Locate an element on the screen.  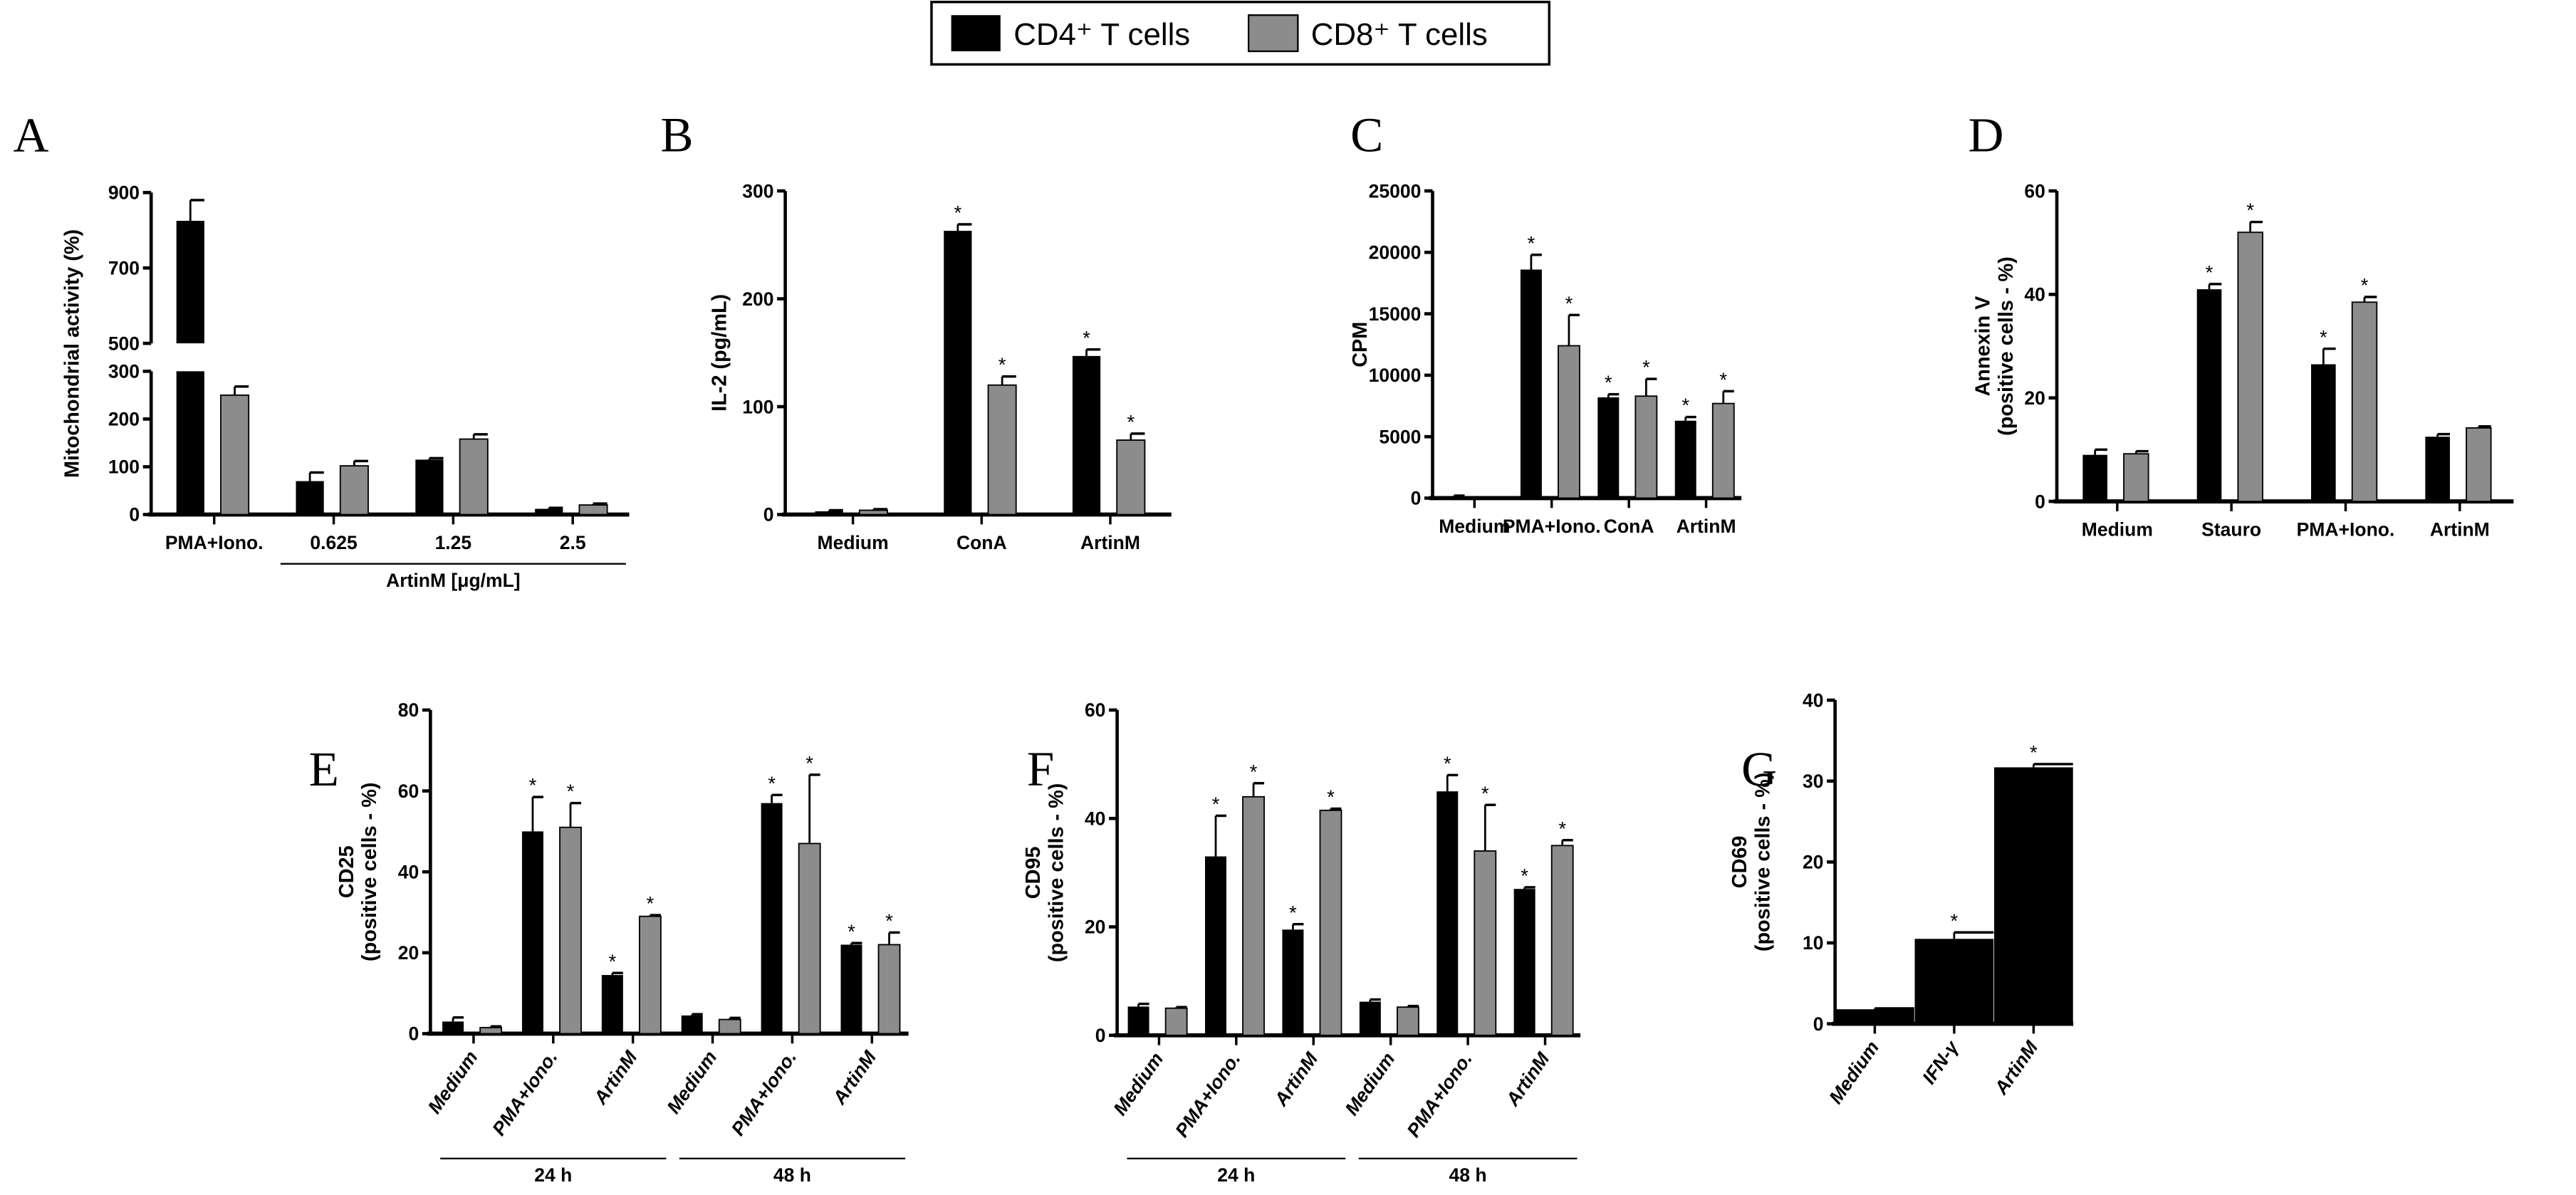
x-tick-label: IFN-γ is located at coordinates (1940, 1062).